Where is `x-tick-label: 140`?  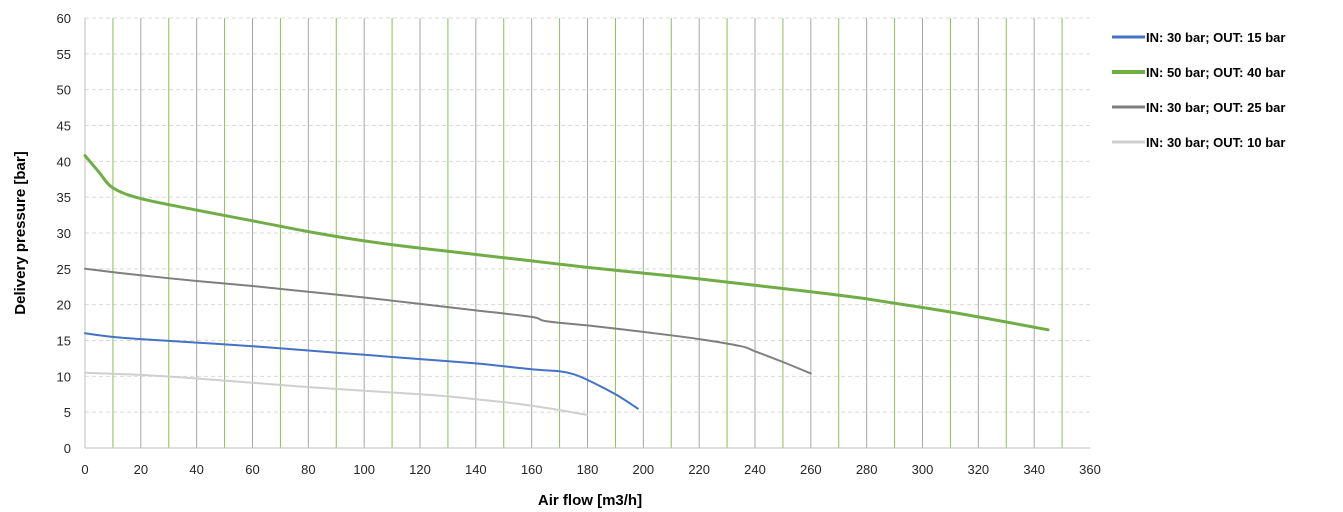
x-tick-label: 140 is located at coordinates (476, 469).